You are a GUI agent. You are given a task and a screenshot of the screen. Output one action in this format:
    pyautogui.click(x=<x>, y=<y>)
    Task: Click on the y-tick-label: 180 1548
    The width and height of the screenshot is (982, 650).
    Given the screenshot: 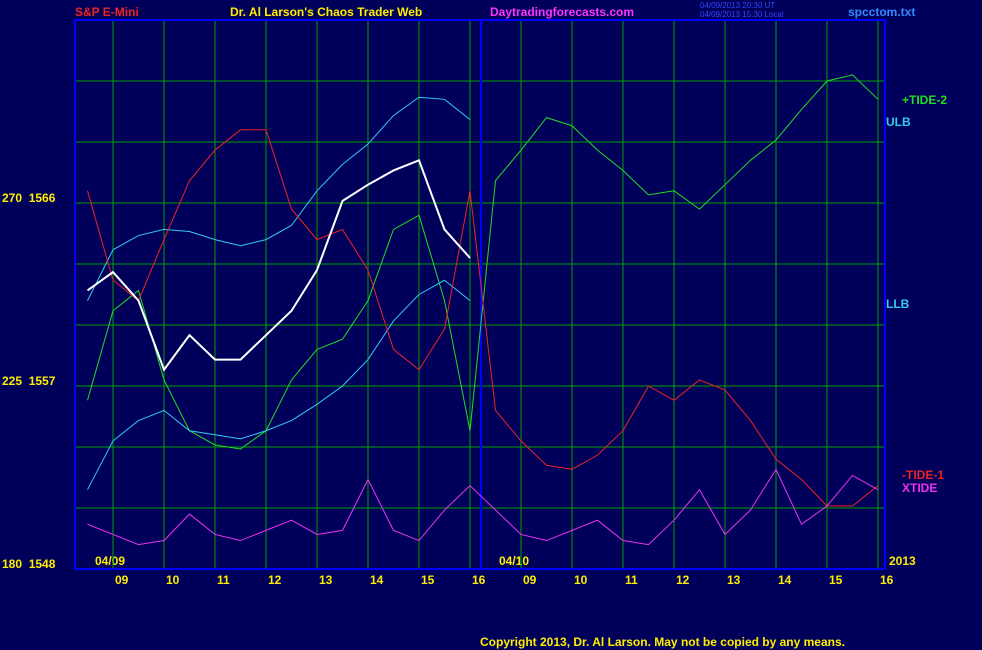 What is the action you would take?
    pyautogui.click(x=29, y=564)
    